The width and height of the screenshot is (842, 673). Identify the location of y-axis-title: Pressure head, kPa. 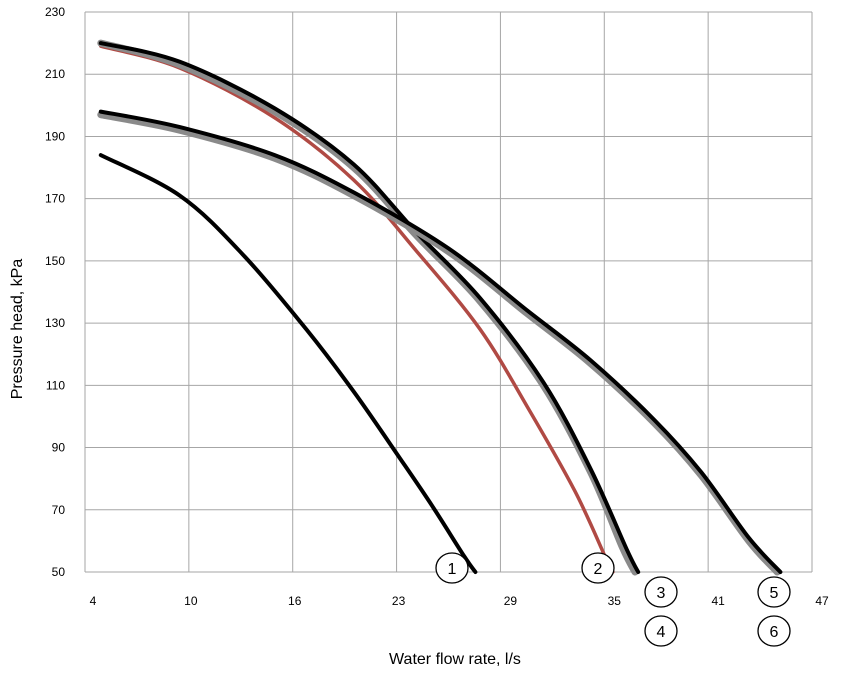
(17, 329).